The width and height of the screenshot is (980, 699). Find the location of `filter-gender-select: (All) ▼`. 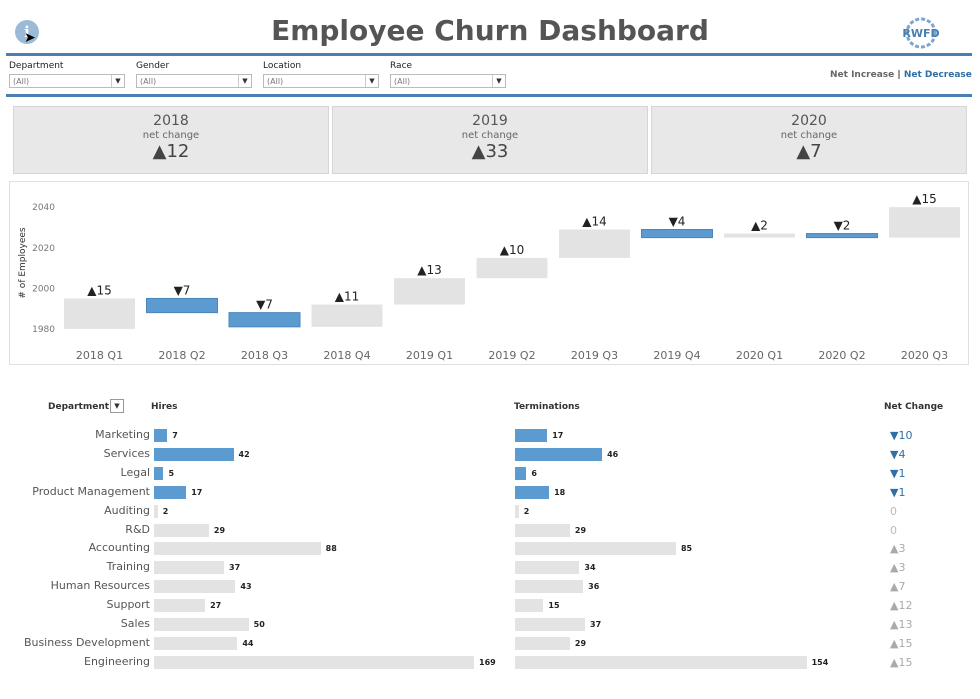

filter-gender-select: (All) ▼ is located at coordinates (194, 81).